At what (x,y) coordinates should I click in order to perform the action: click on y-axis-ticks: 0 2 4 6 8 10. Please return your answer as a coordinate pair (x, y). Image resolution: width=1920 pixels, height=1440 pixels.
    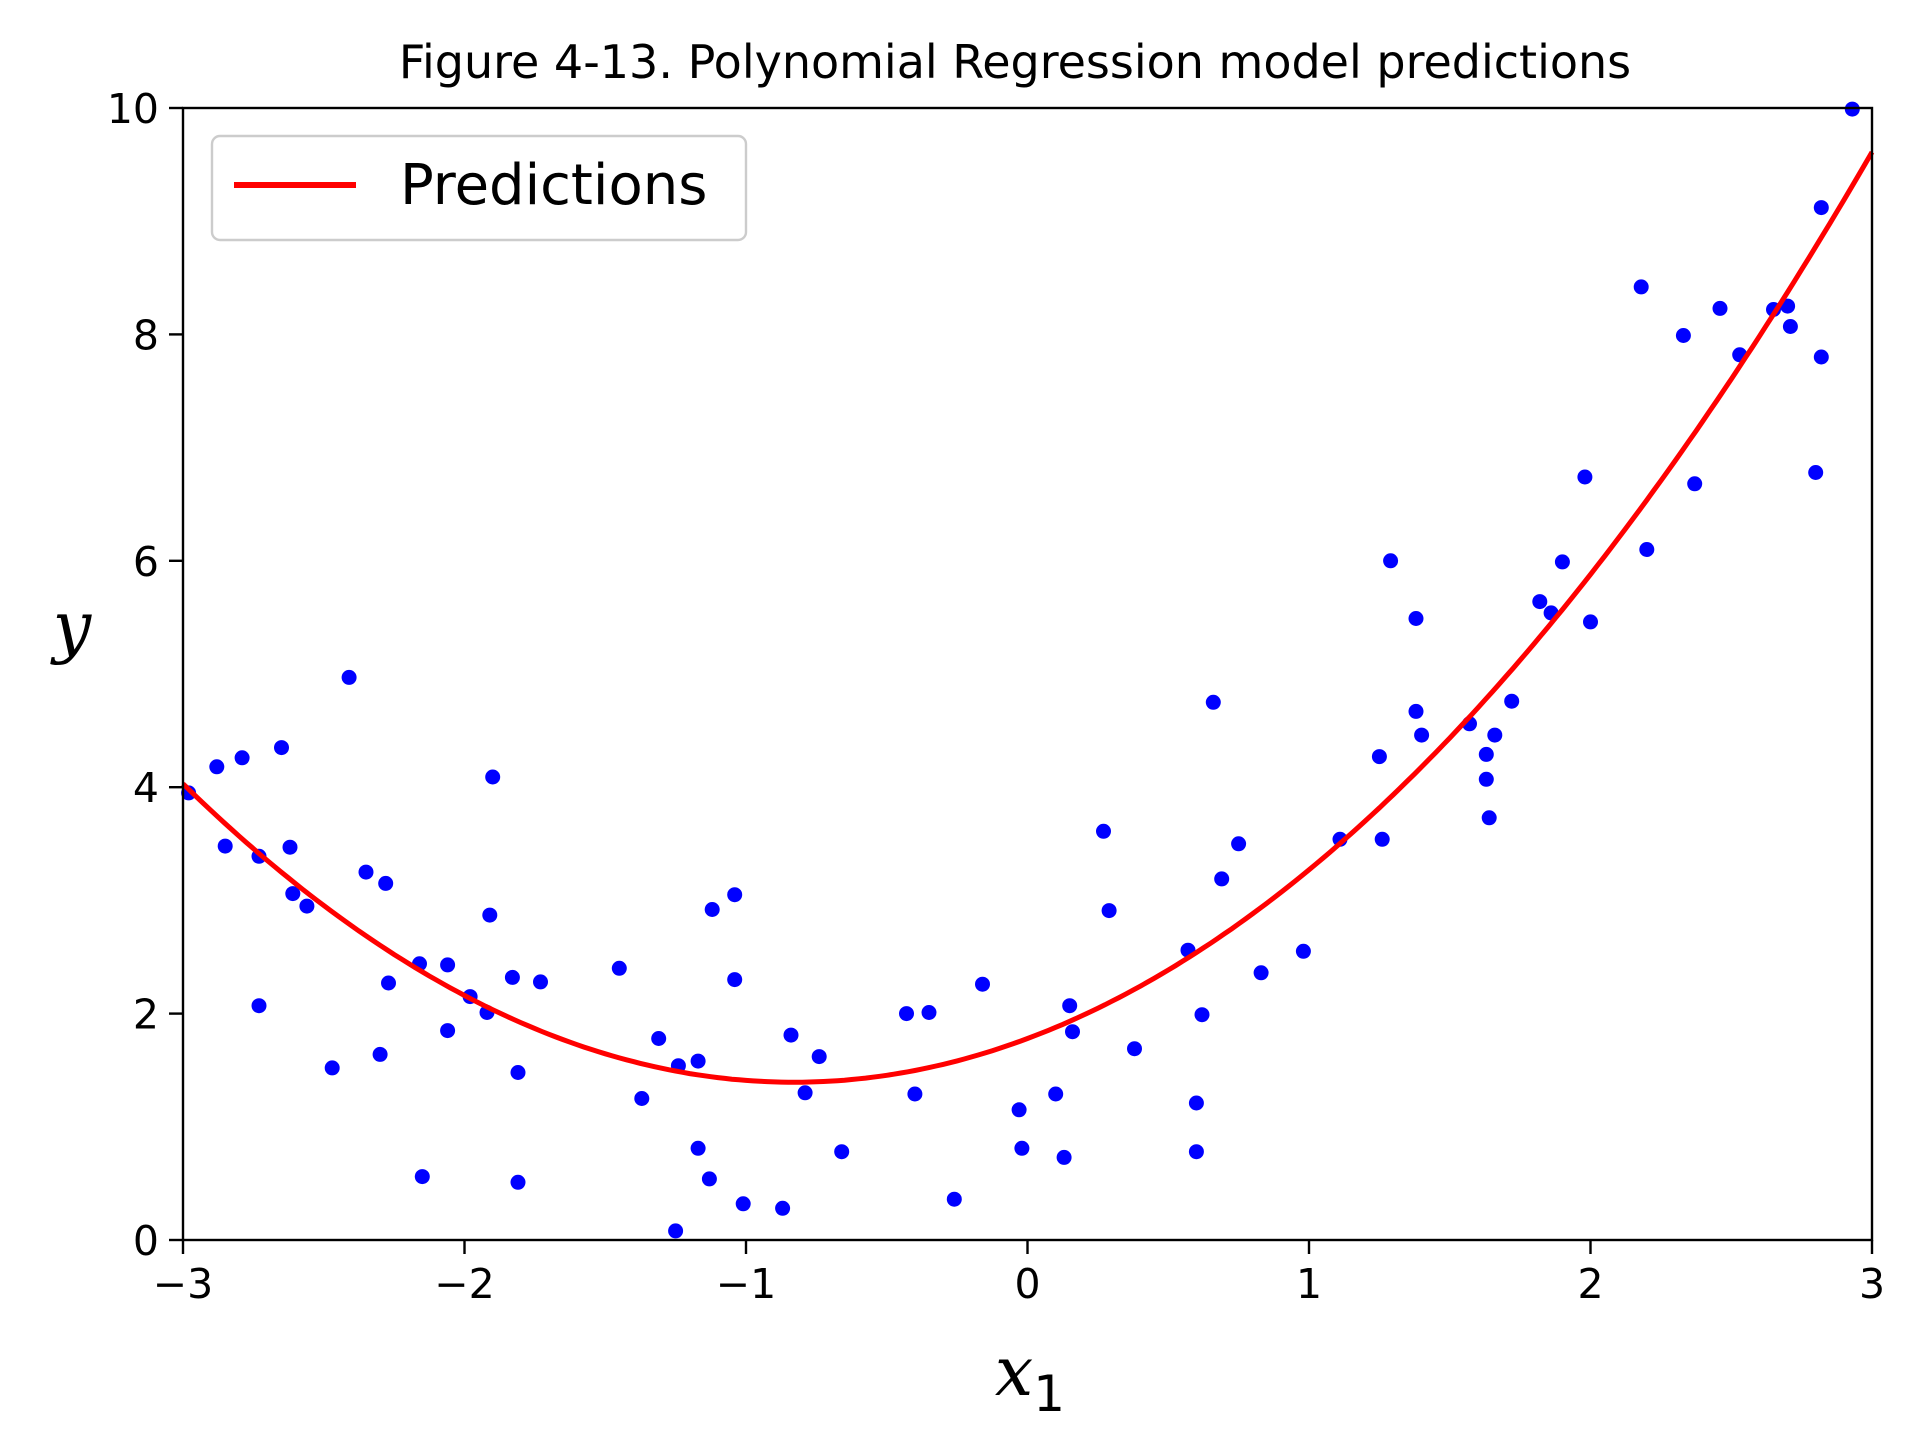
    Looking at the image, I should click on (145, 675).